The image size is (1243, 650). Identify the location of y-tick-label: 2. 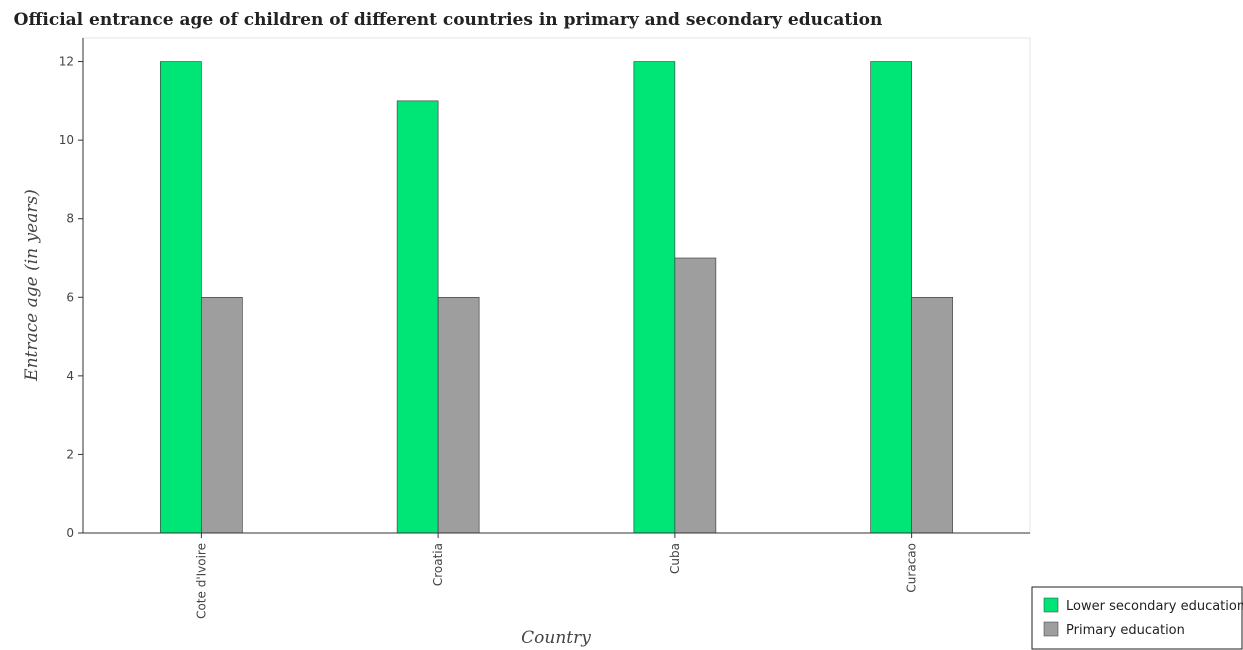
(70, 454).